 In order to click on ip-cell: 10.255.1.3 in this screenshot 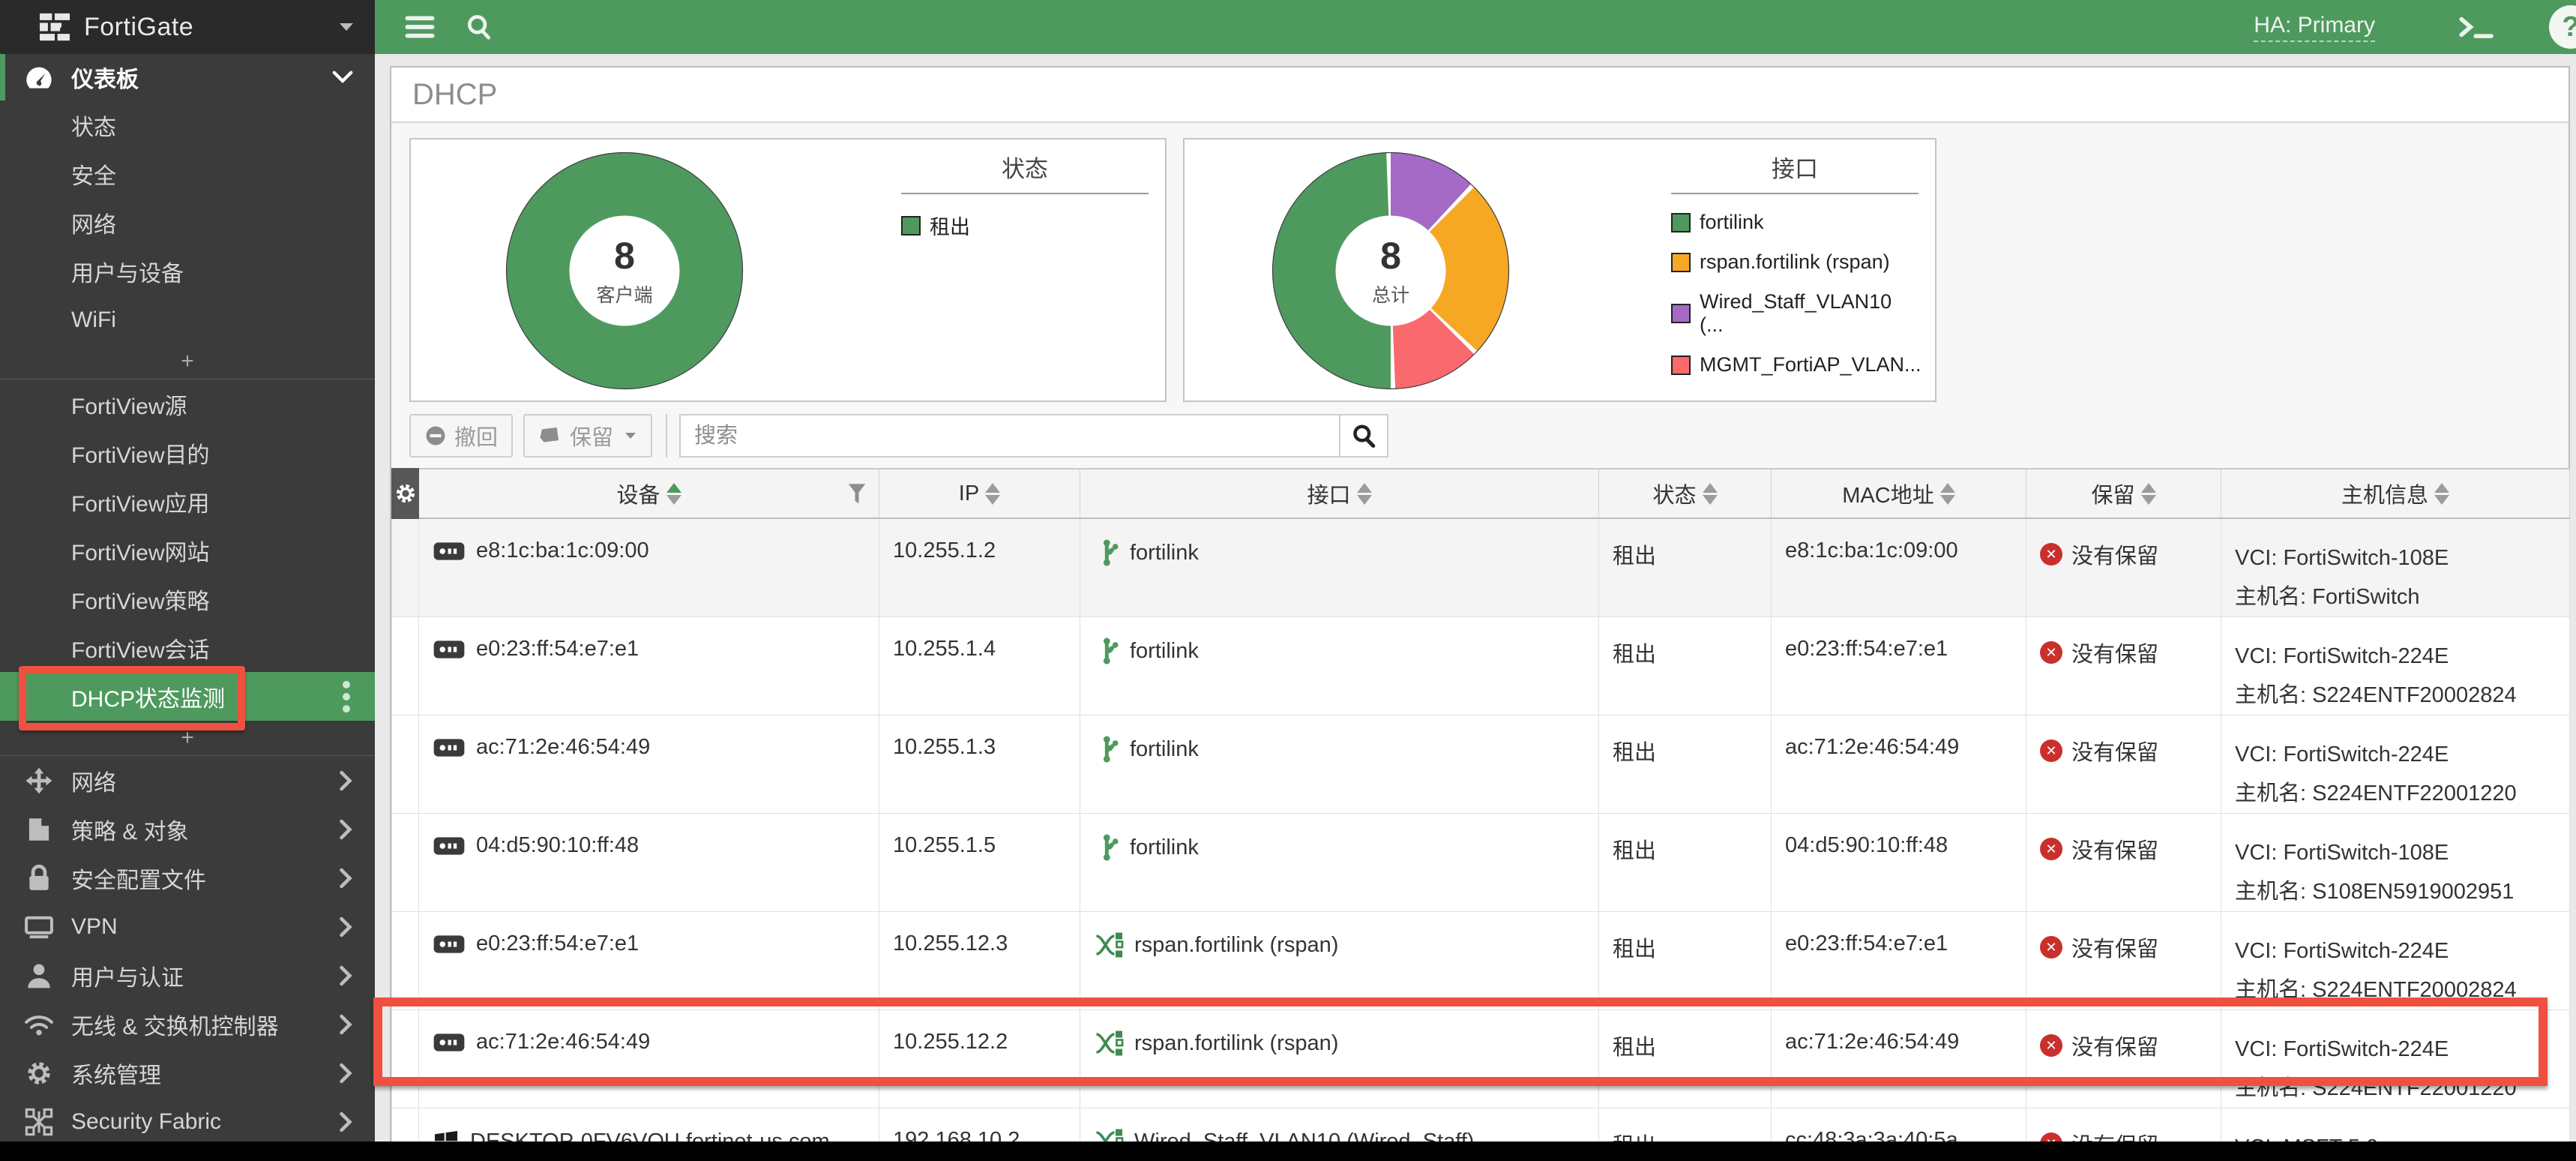, I will do `click(980, 764)`.